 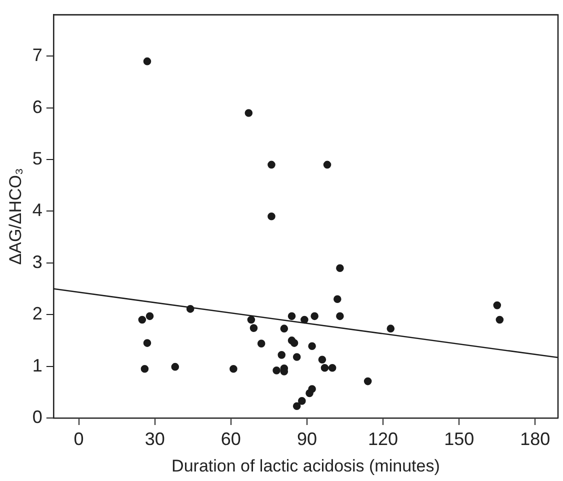 I want to click on x-axis-title: Duration of lactic acidosis (minutes), so click(x=306, y=466).